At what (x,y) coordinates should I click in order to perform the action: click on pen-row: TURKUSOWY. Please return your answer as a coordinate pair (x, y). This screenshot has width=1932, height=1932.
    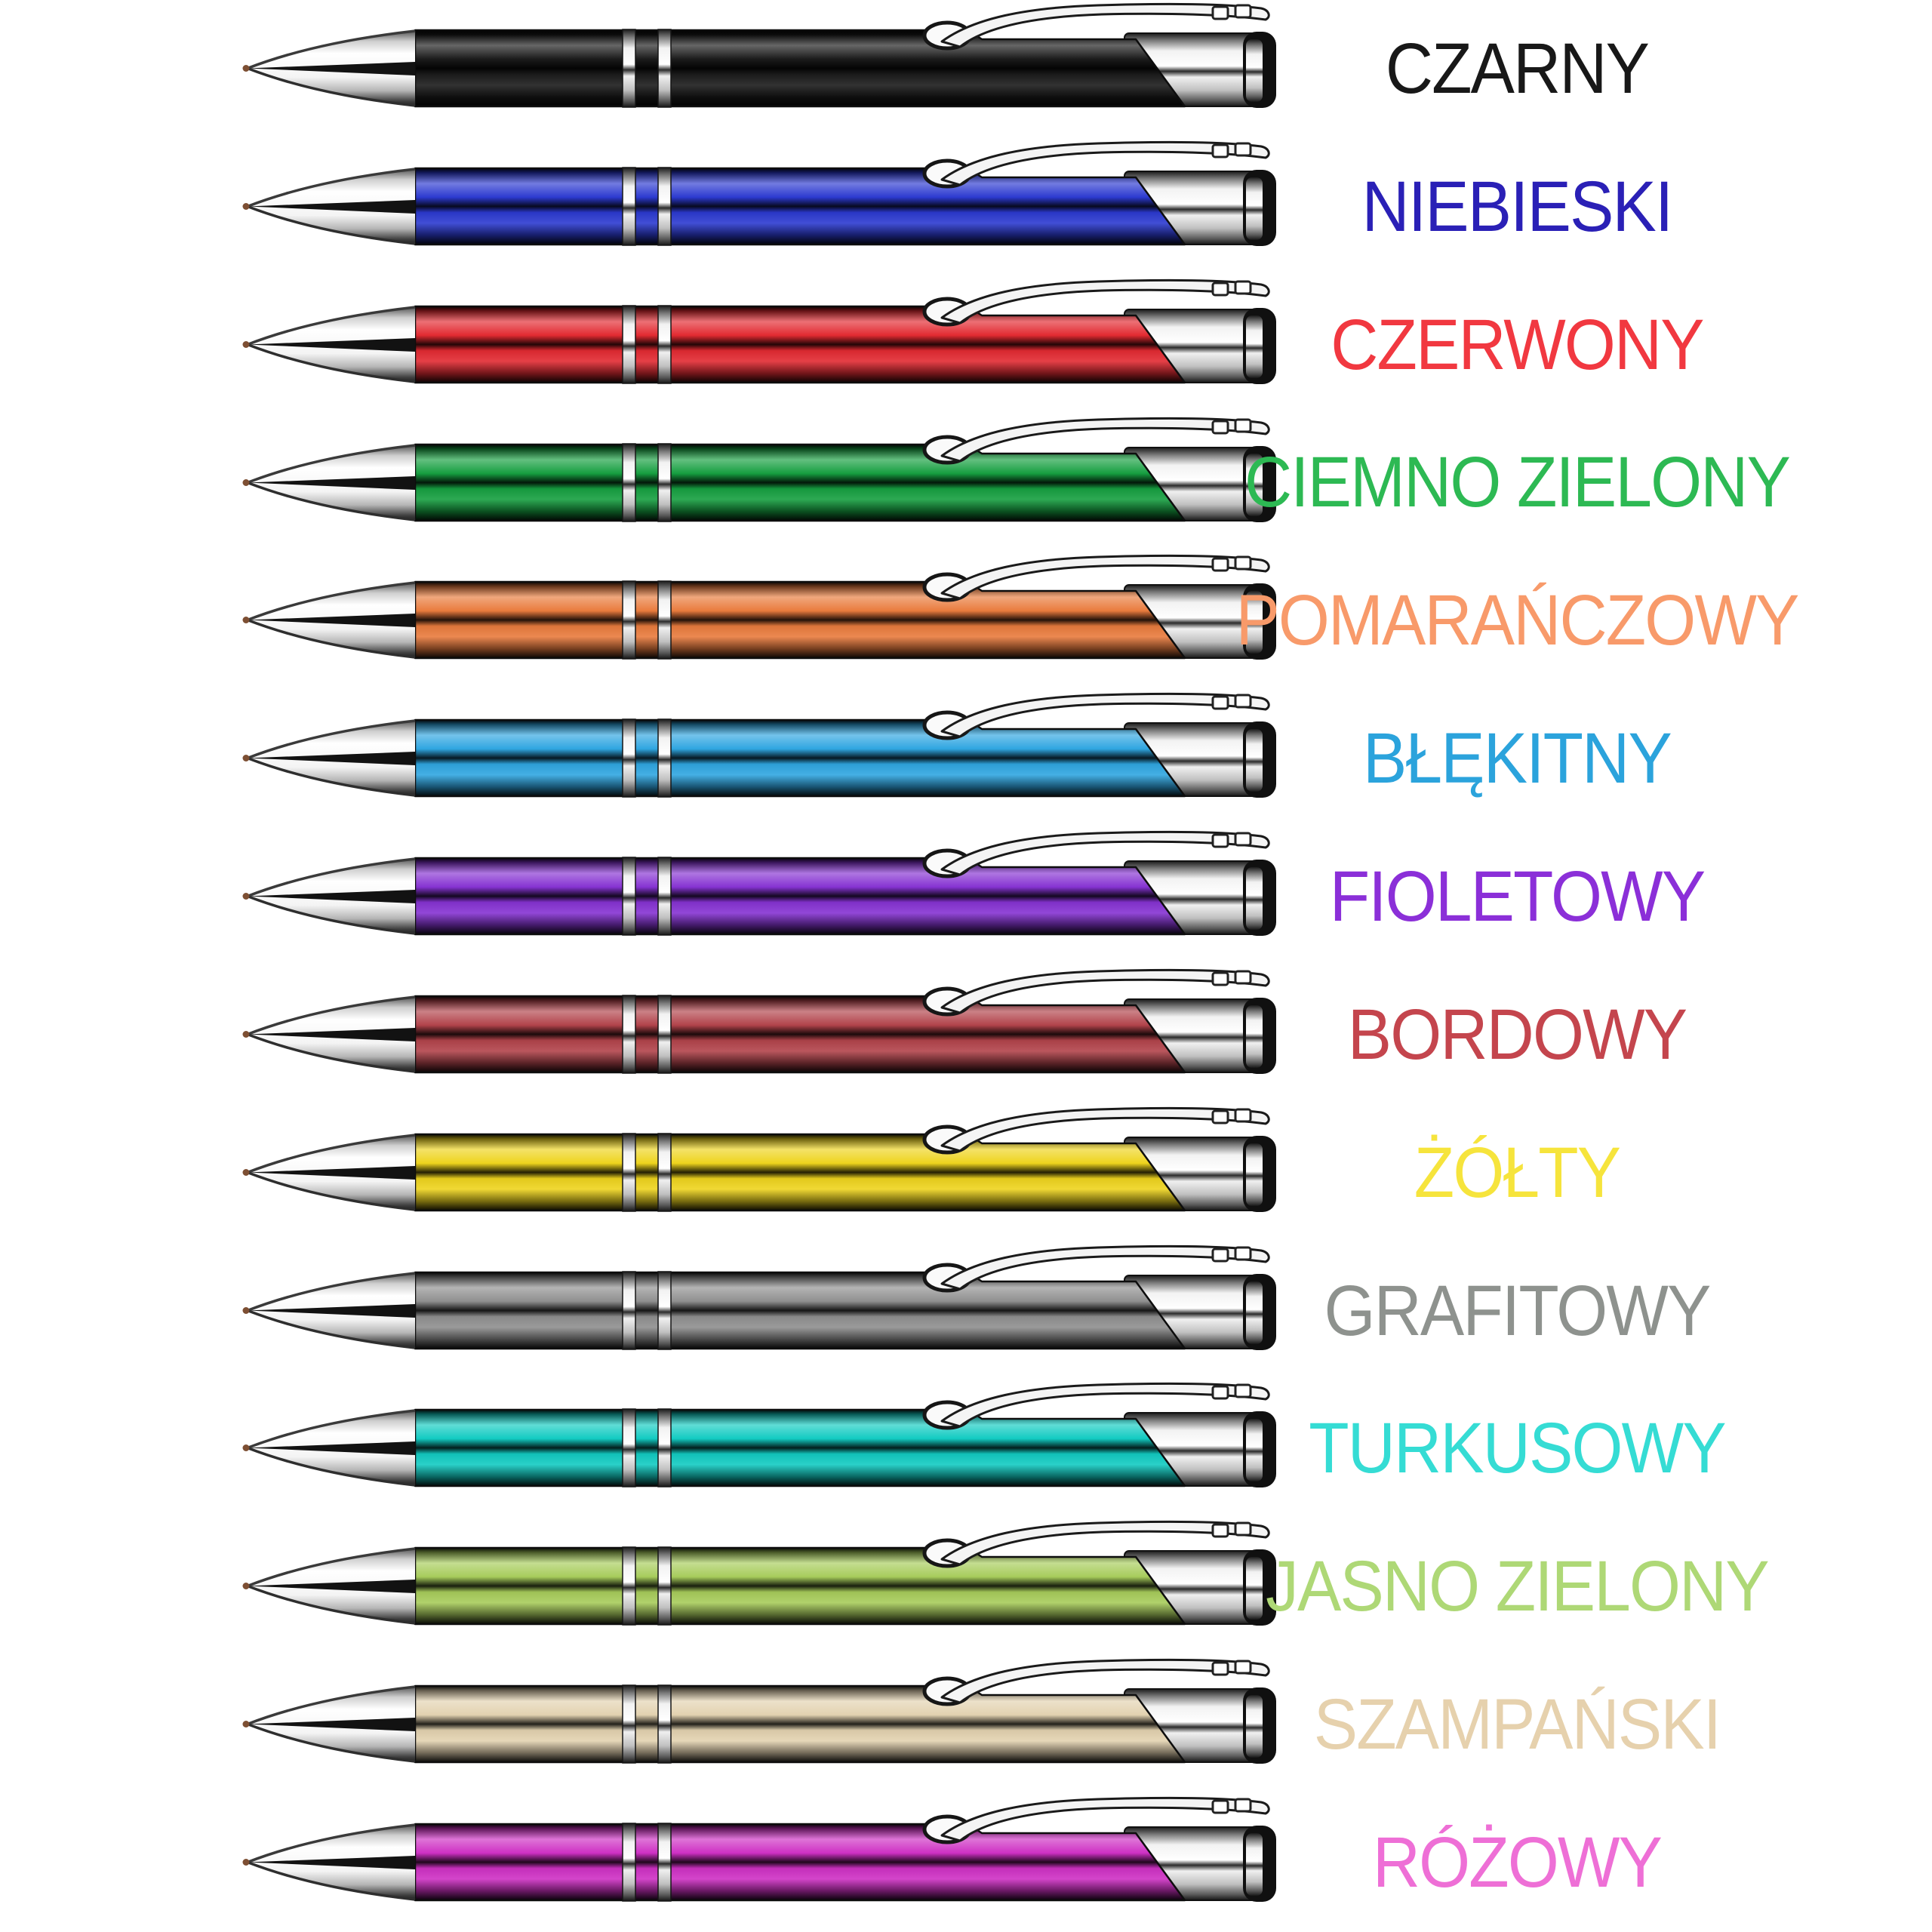
    Looking at the image, I should click on (966, 1449).